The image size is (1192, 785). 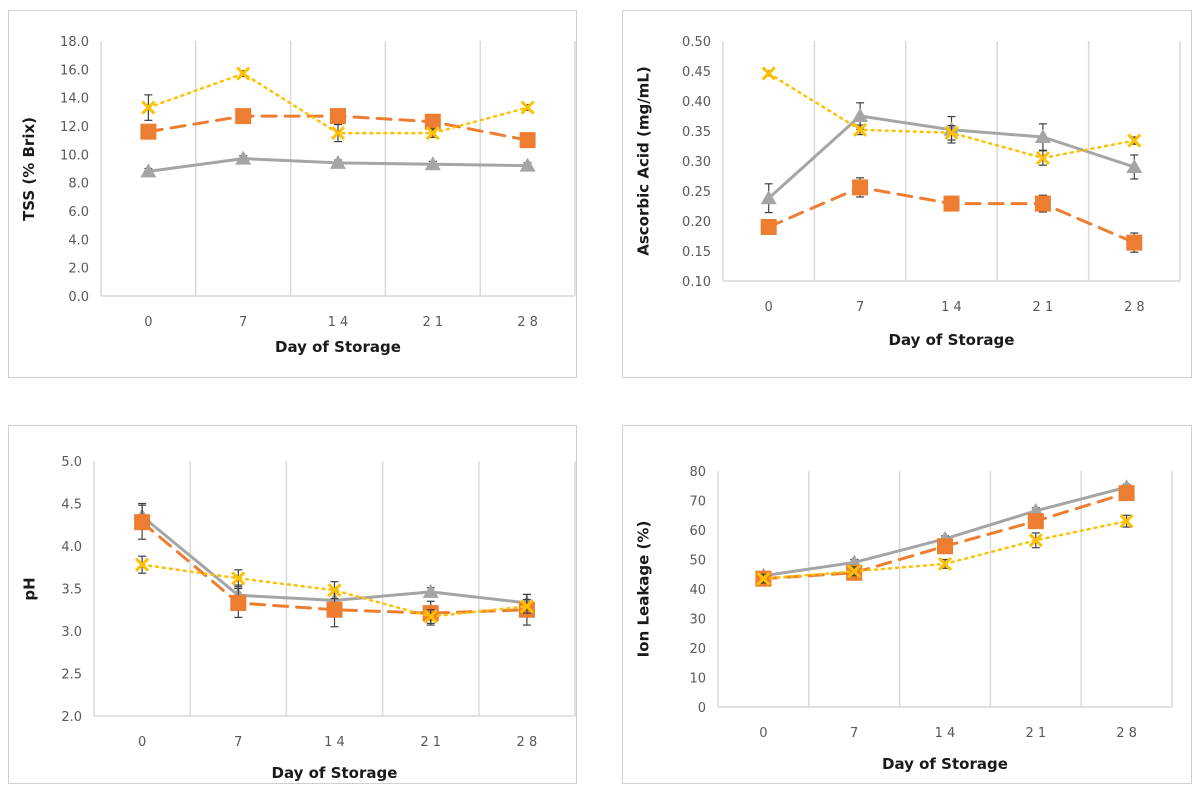 I want to click on y-tick-label: 12.0, so click(x=74, y=127).